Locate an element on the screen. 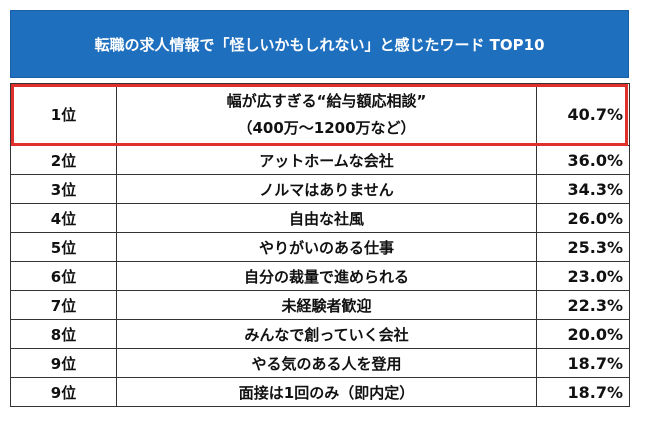 The image size is (647, 448). word-cell: アットホームな会社 is located at coordinates (326, 160).